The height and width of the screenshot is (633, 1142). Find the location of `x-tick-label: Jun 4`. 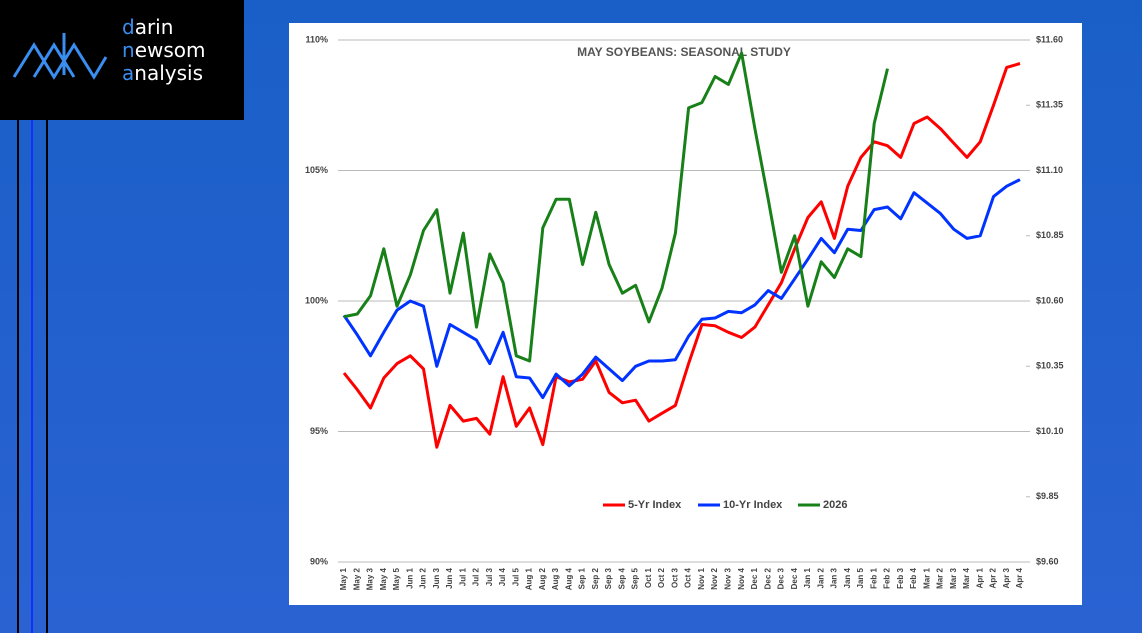

x-tick-label: Jun 4 is located at coordinates (449, 577).